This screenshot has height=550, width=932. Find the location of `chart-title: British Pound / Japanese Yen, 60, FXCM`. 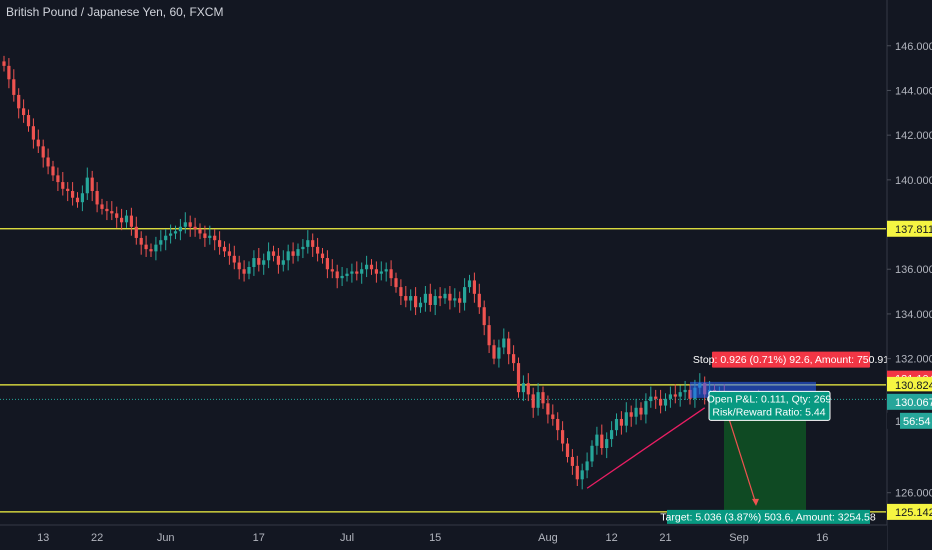

chart-title: British Pound / Japanese Yen, 60, FXCM is located at coordinates (115, 12).